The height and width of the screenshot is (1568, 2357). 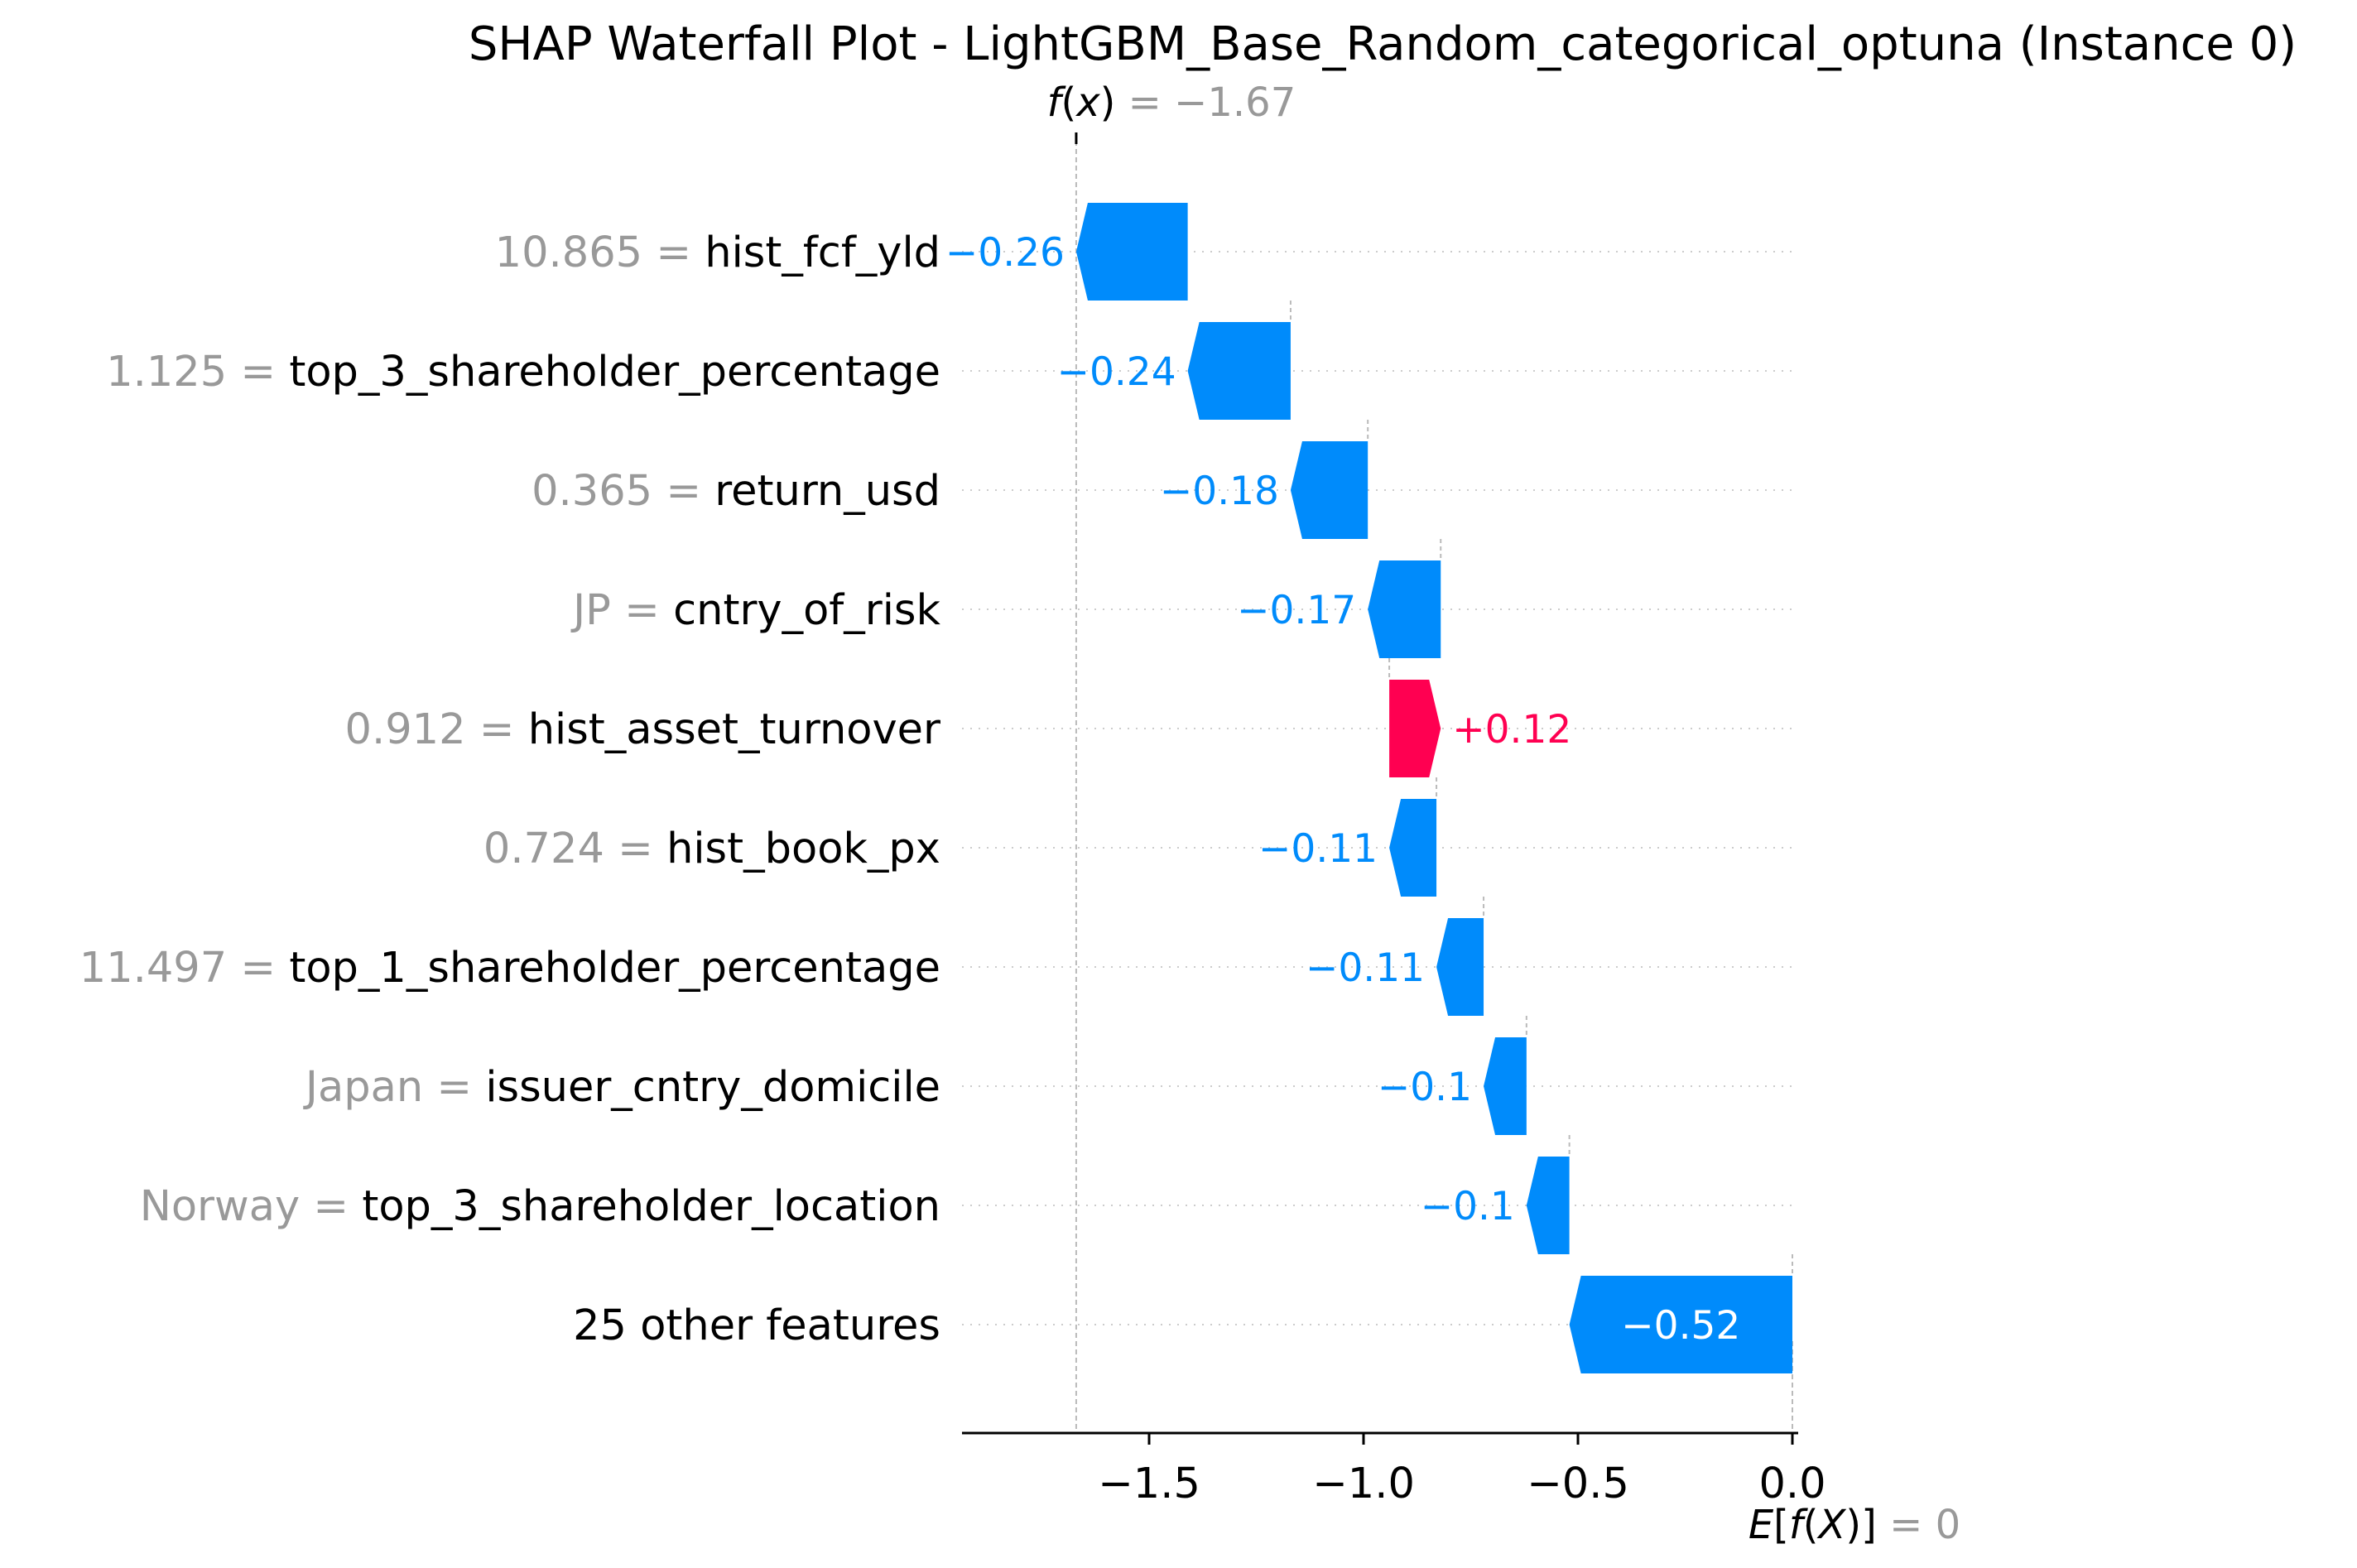 What do you see at coordinates (1792, 1484) in the screenshot?
I see `x-tick-label: 0.0` at bounding box center [1792, 1484].